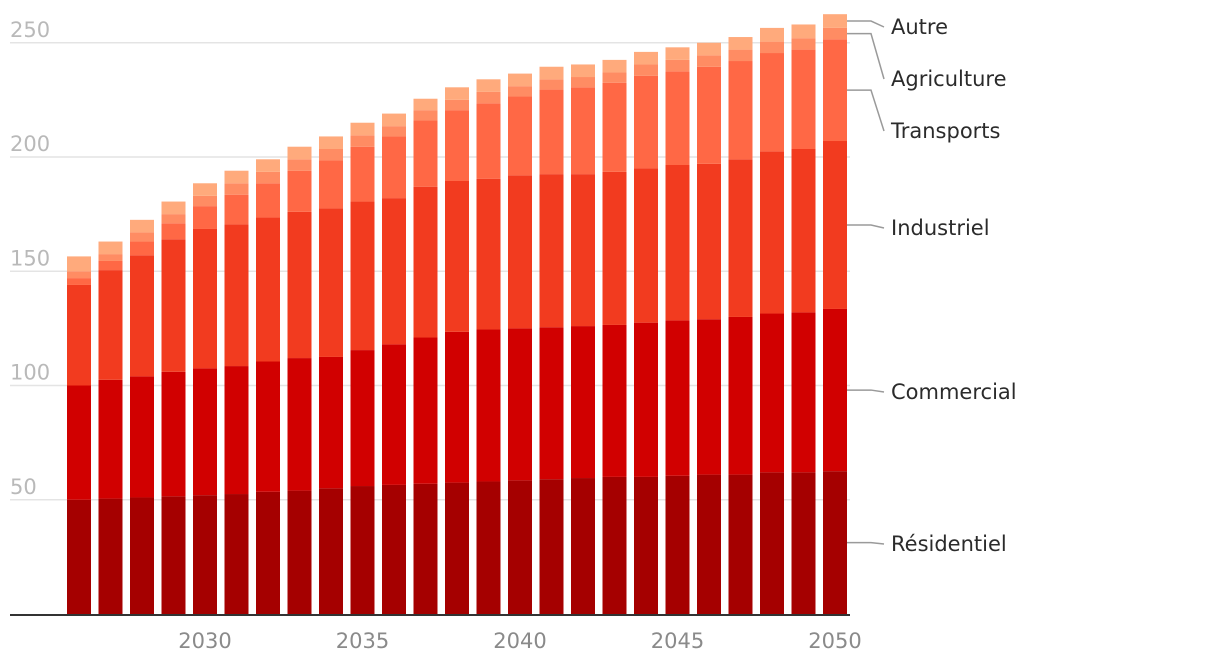  What do you see at coordinates (677, 544) in the screenshot?
I see `bar-2045-résidentiel` at bounding box center [677, 544].